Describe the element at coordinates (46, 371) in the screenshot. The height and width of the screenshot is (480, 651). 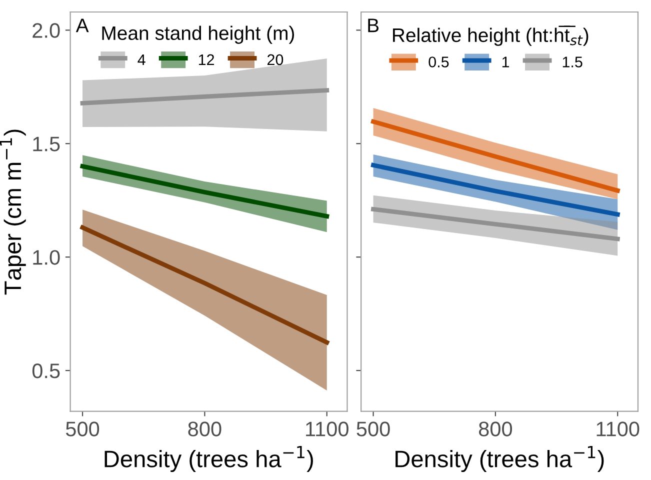
I see `y-tick-label: 0.5` at that location.